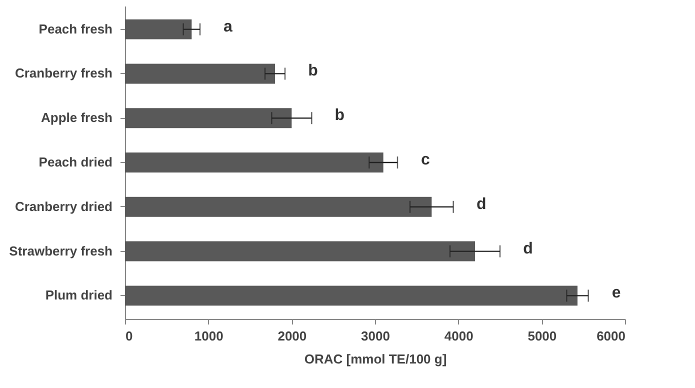 Image resolution: width=695 pixels, height=388 pixels. What do you see at coordinates (611, 336) in the screenshot?
I see `x-tick-label: 6000` at bounding box center [611, 336].